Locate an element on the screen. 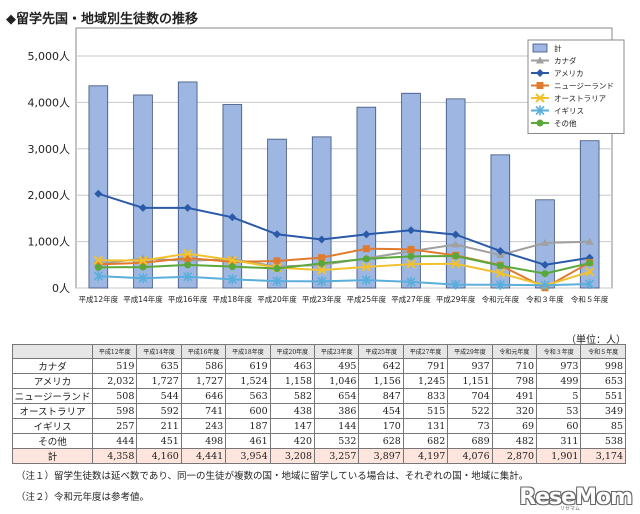  table-cell: 519 is located at coordinates (114, 366).